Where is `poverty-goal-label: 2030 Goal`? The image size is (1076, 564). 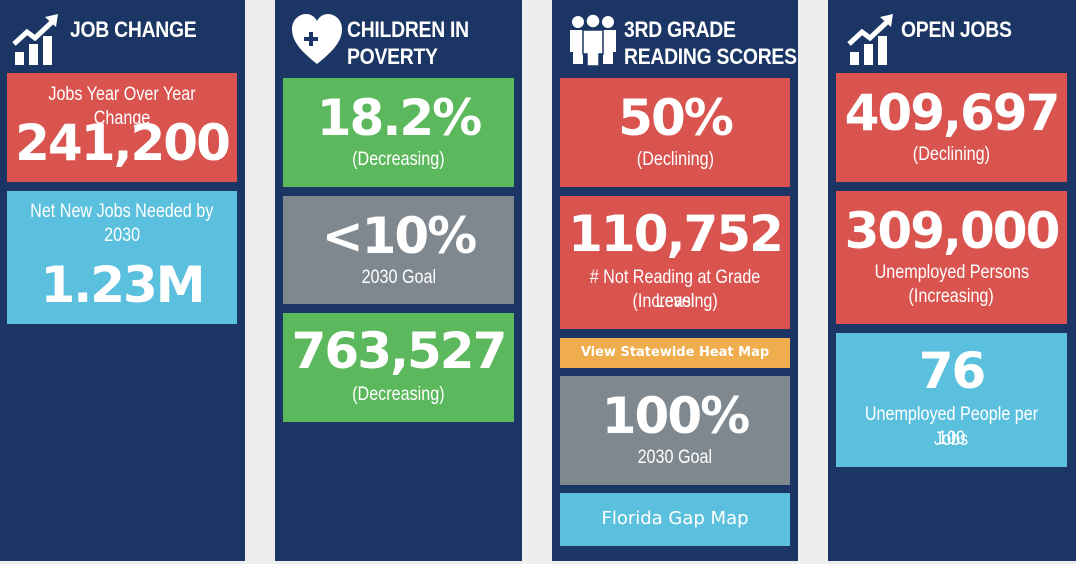
poverty-goal-label: 2030 Goal is located at coordinates (398, 277).